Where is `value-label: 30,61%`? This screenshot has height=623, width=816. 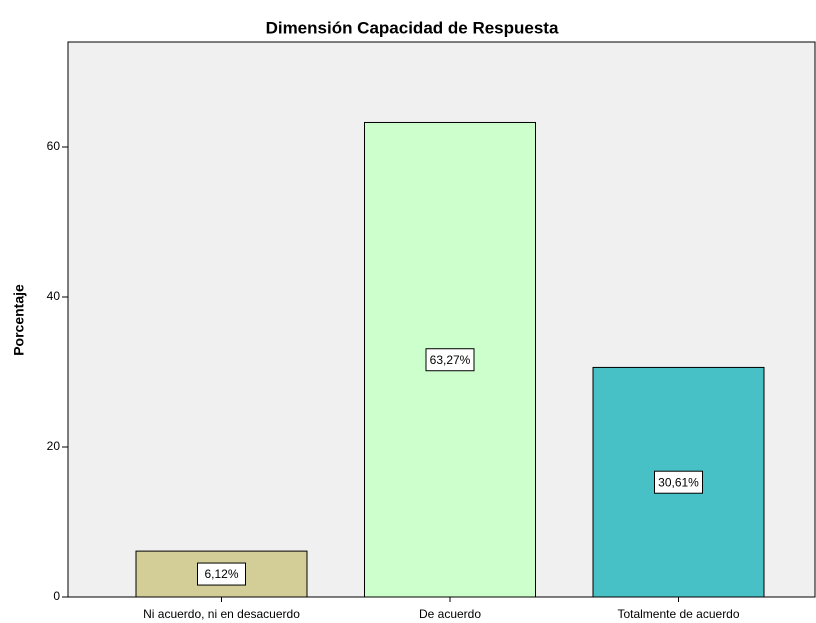
value-label: 30,61% is located at coordinates (678, 482).